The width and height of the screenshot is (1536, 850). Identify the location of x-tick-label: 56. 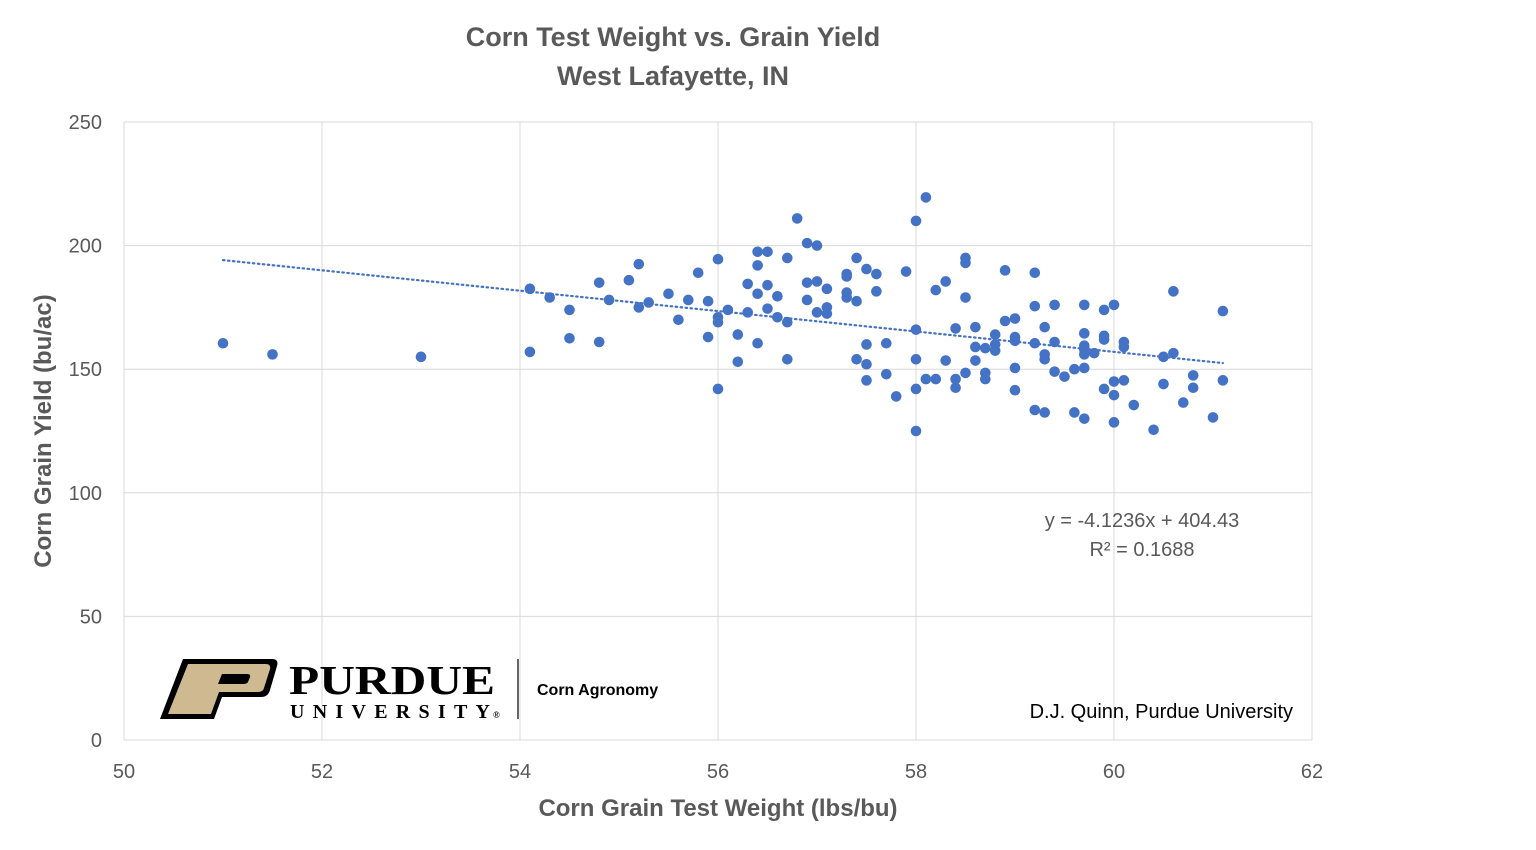
(718, 772).